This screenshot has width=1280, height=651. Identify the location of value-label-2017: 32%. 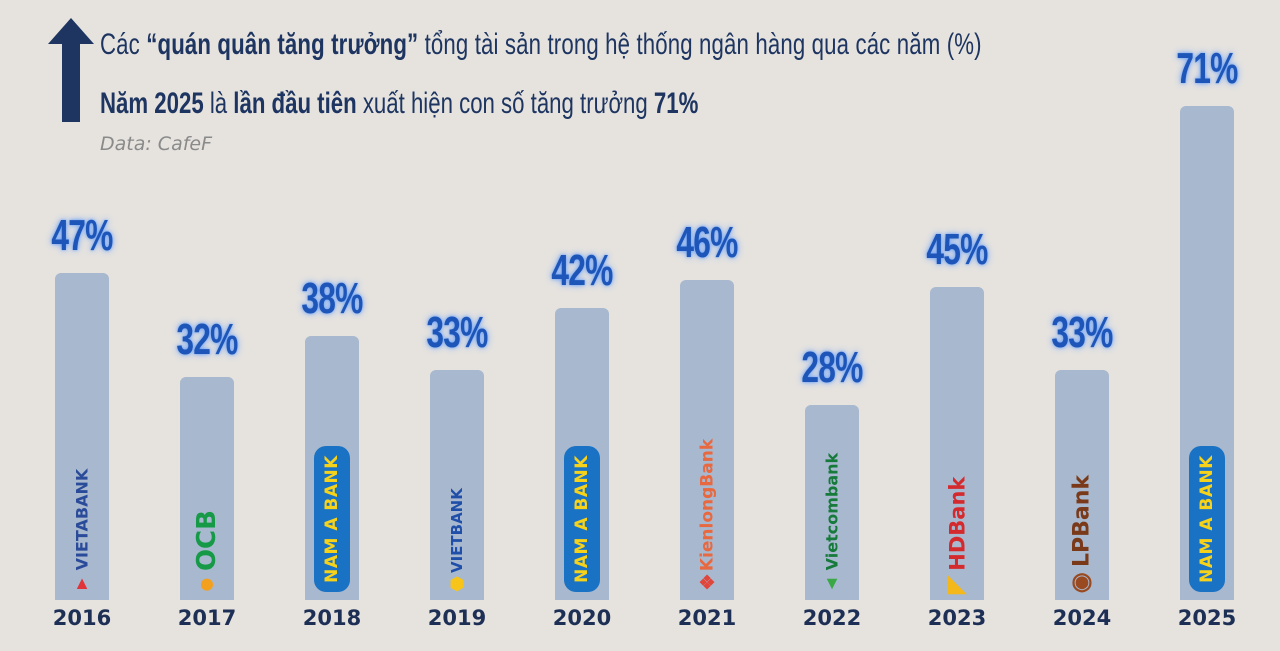
(207, 339).